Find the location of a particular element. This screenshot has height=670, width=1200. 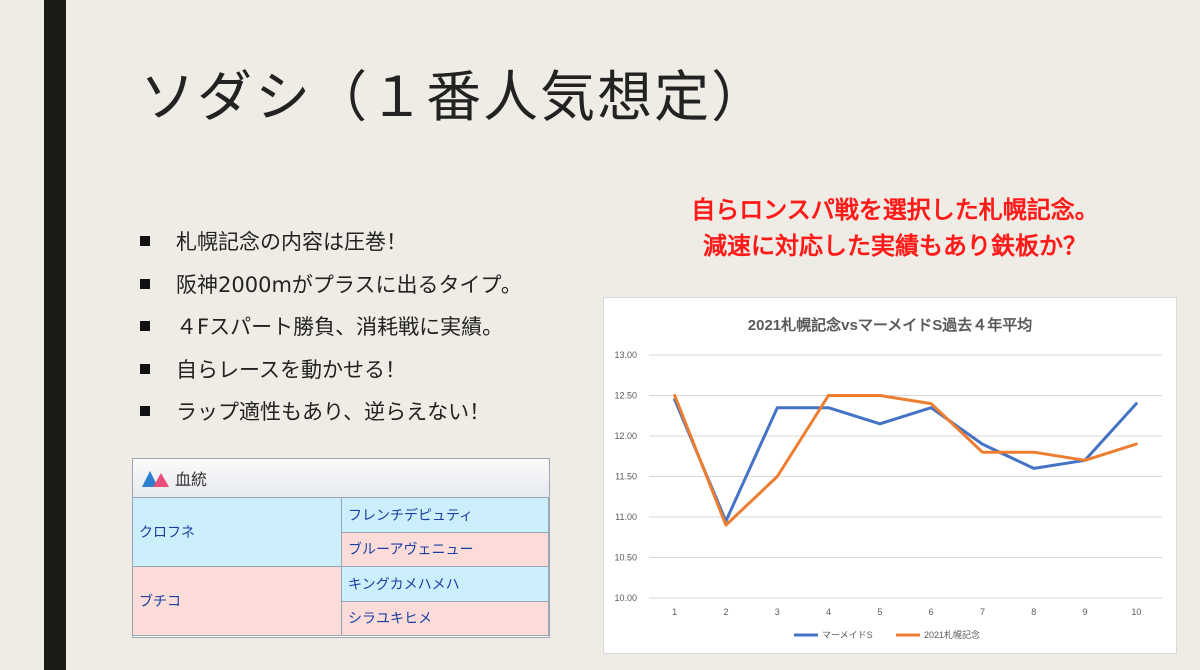

x-tick-label: 7 is located at coordinates (982, 612).